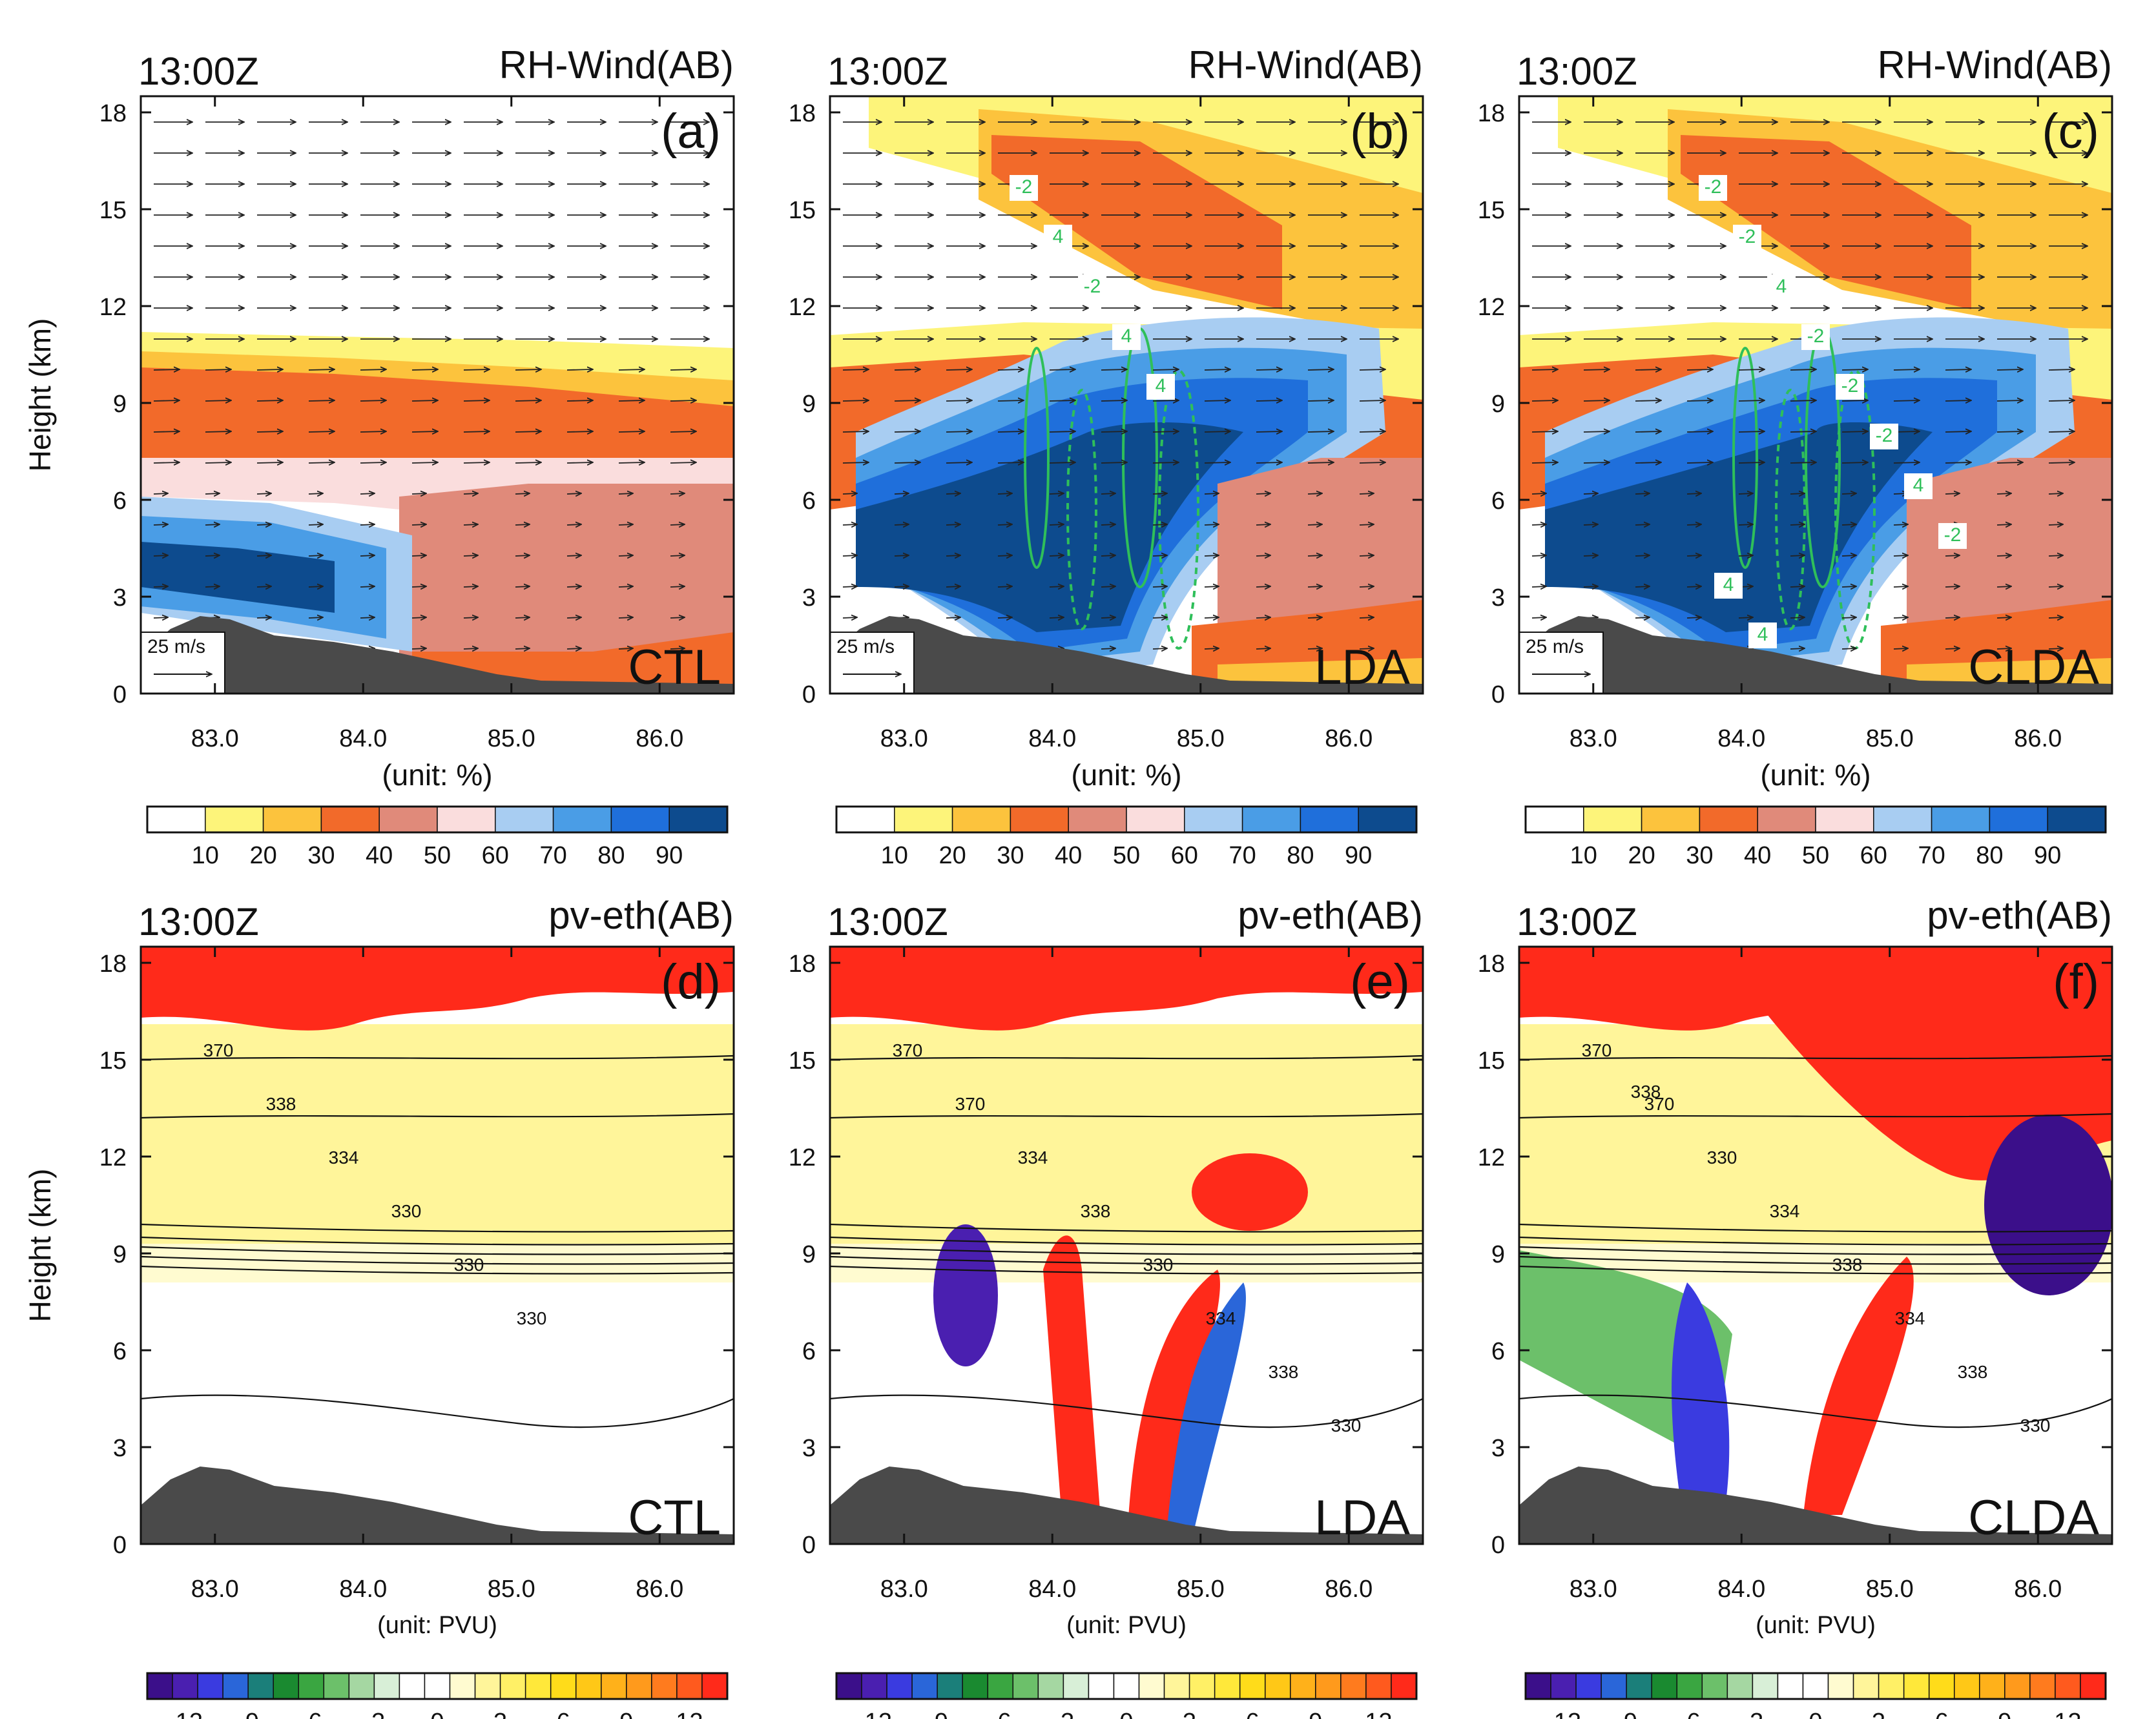 This screenshot has height=1719, width=2156. I want to click on colorbar-label: 60, so click(1874, 855).